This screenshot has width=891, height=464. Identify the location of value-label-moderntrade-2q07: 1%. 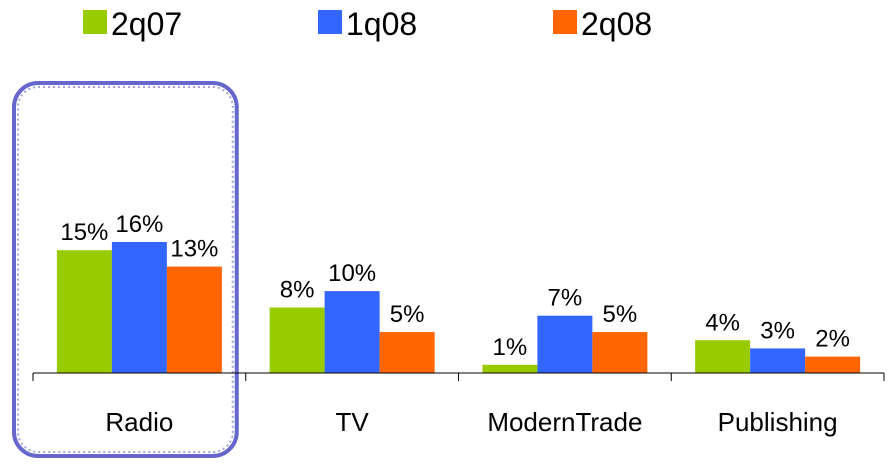
(510, 347).